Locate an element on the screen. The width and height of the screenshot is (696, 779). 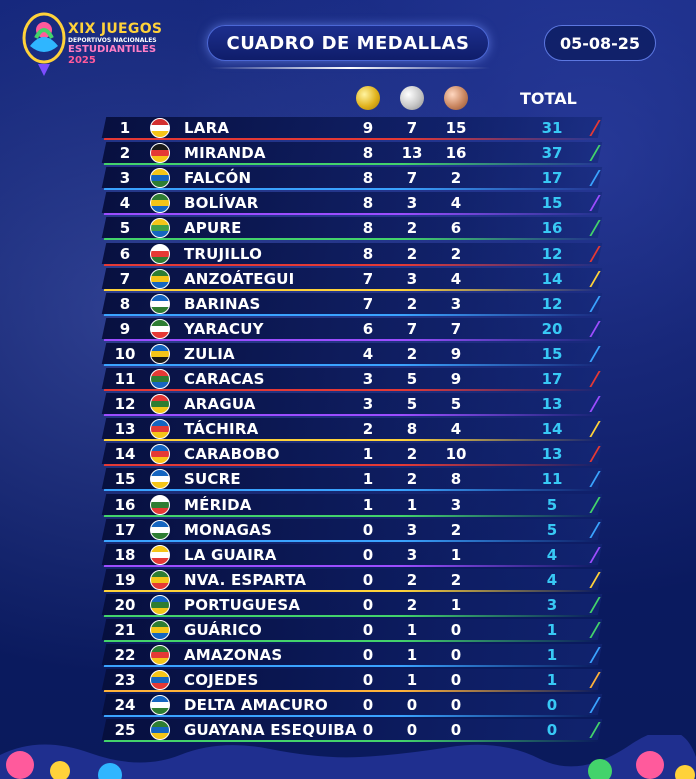
state-name: CARACAS is located at coordinates (224, 379).